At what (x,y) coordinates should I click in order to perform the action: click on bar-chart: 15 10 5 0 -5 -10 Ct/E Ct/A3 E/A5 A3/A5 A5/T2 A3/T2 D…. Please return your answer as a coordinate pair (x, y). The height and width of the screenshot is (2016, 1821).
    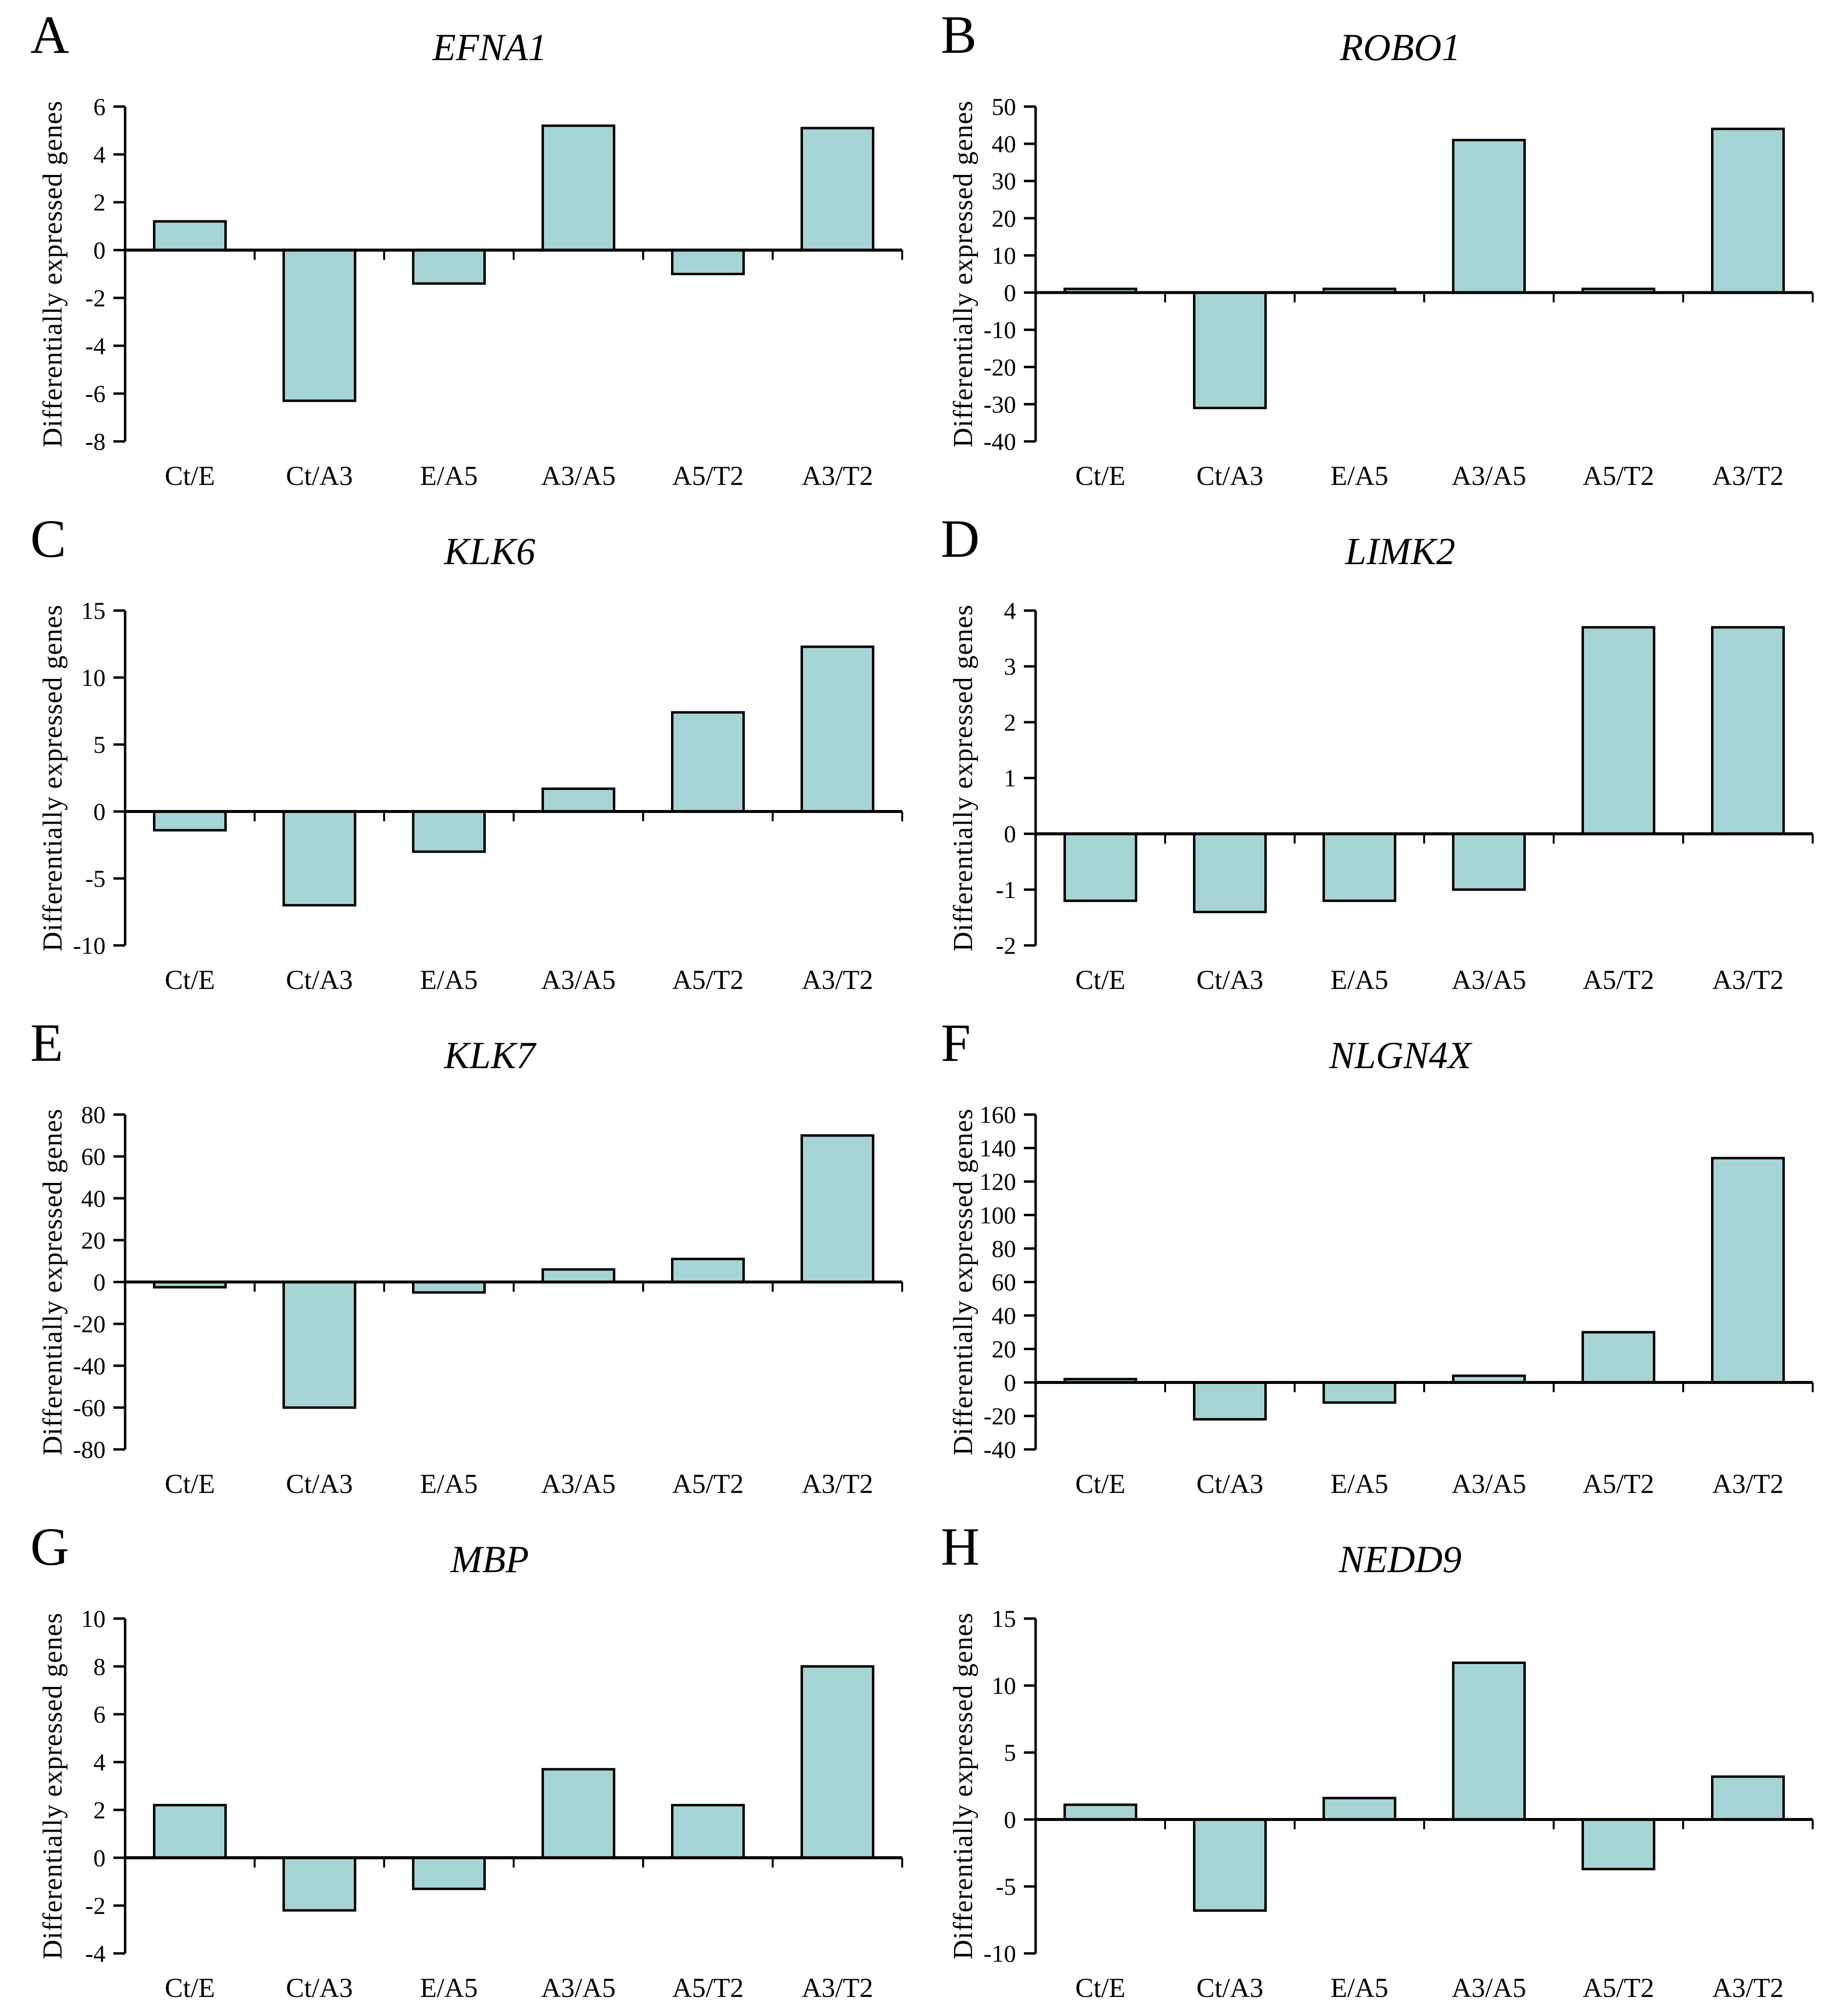
    Looking at the image, I should click on (471, 796).